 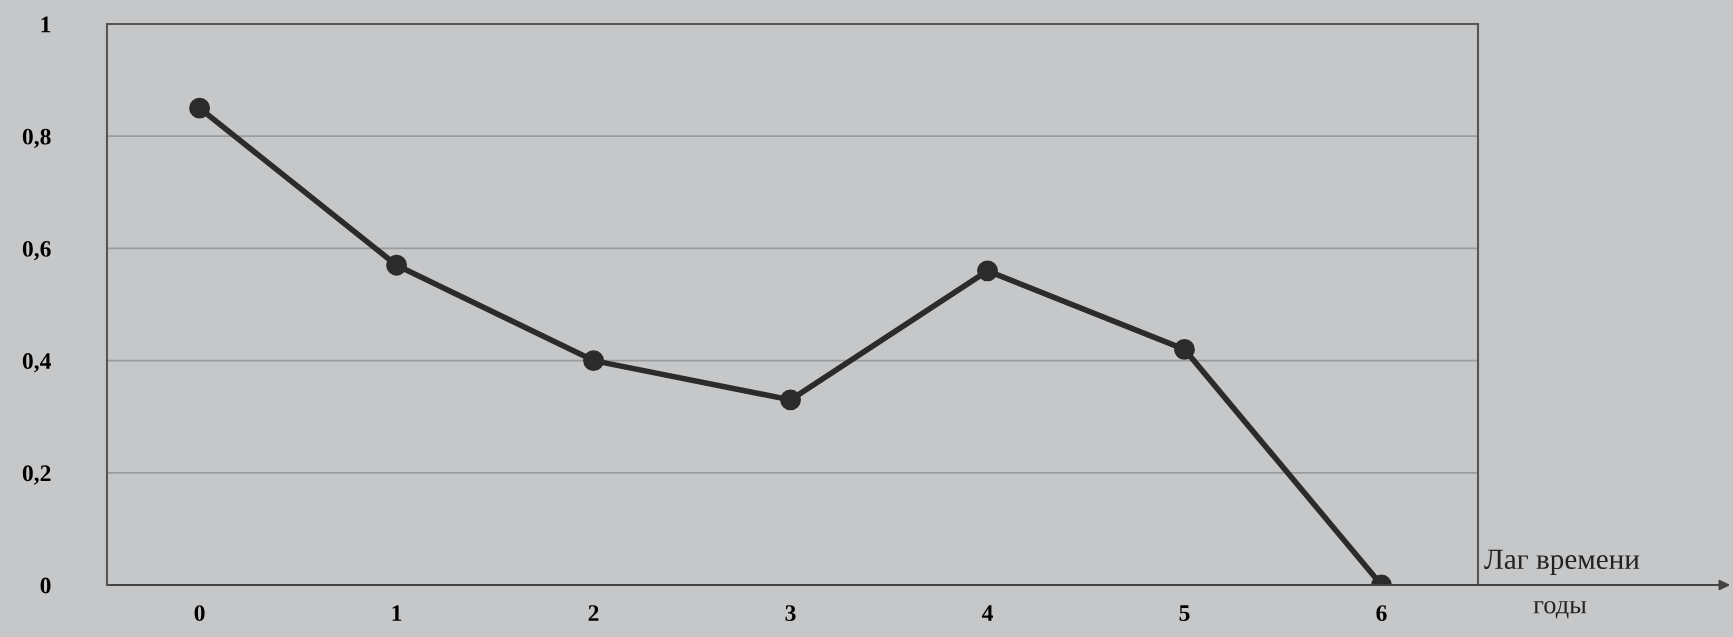 What do you see at coordinates (36, 475) in the screenshot?
I see `y-tick-label: 0,2` at bounding box center [36, 475].